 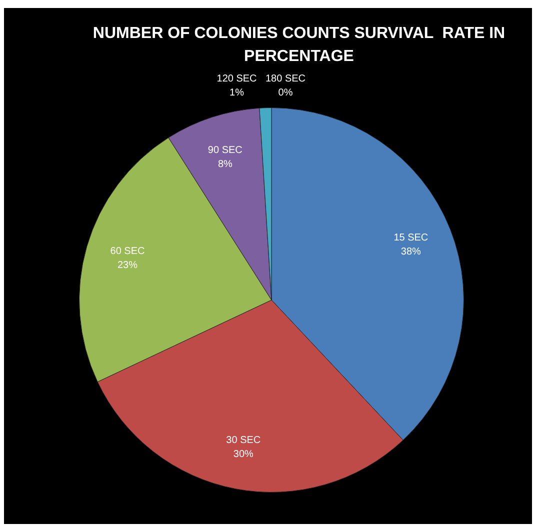 What do you see at coordinates (127, 251) in the screenshot?
I see `slice-label: 60 SEC` at bounding box center [127, 251].